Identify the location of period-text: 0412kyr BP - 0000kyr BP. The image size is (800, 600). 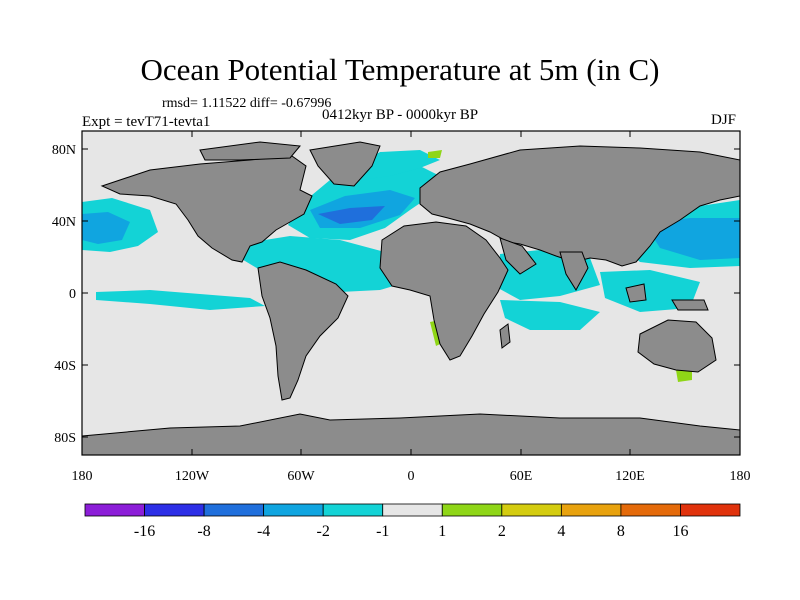
(400, 115).